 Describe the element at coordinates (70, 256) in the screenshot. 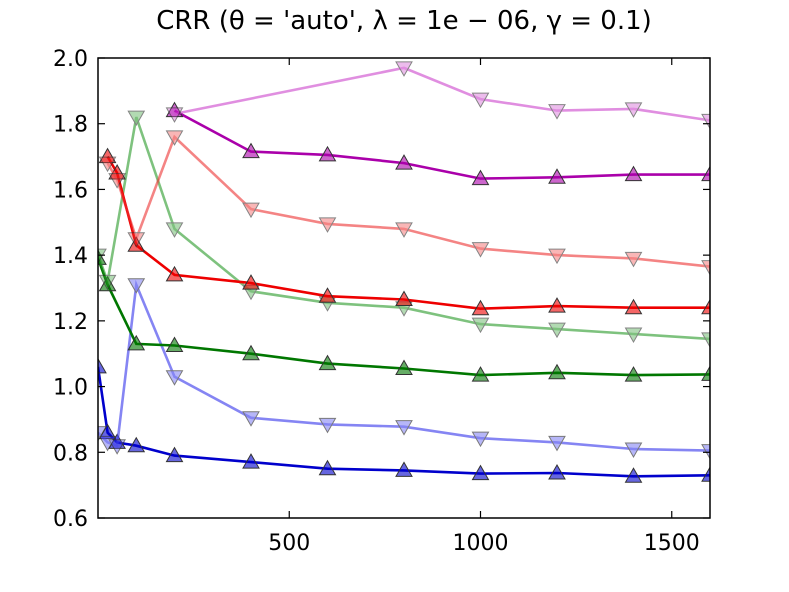

I see `y-tick-label: 1.4` at that location.